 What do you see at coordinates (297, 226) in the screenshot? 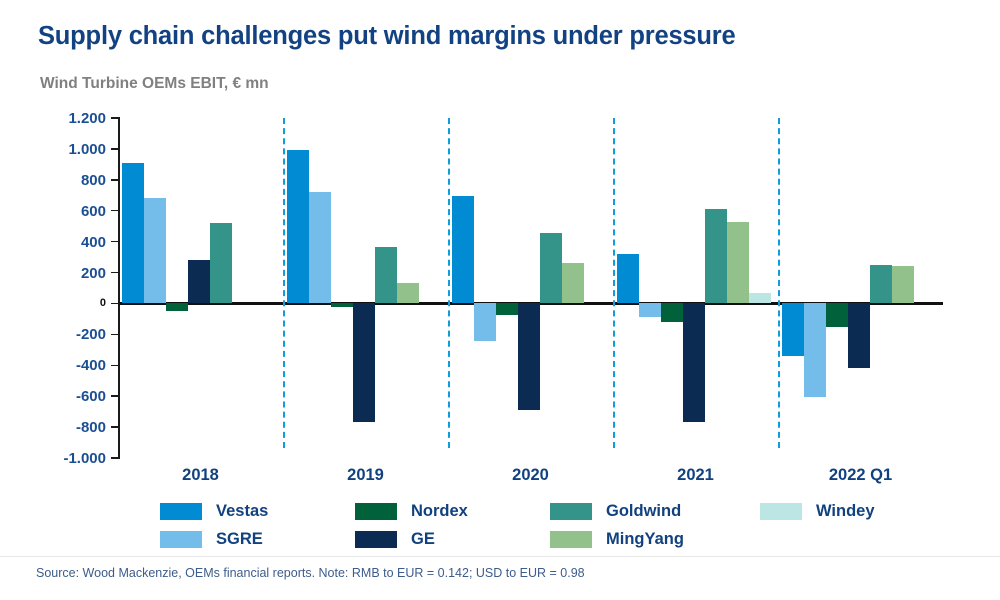
I see `bar-vestas-2019` at bounding box center [297, 226].